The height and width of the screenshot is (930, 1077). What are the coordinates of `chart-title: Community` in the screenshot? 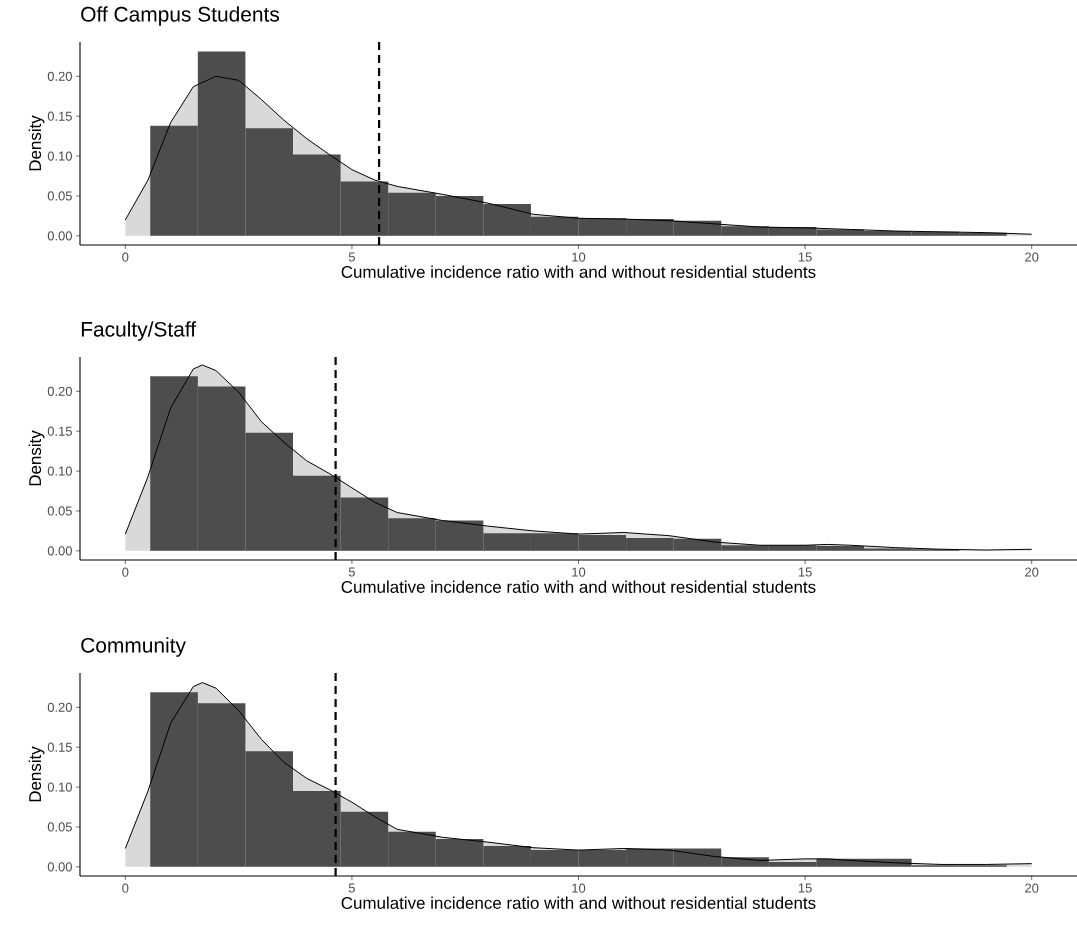 It's located at (133, 647).